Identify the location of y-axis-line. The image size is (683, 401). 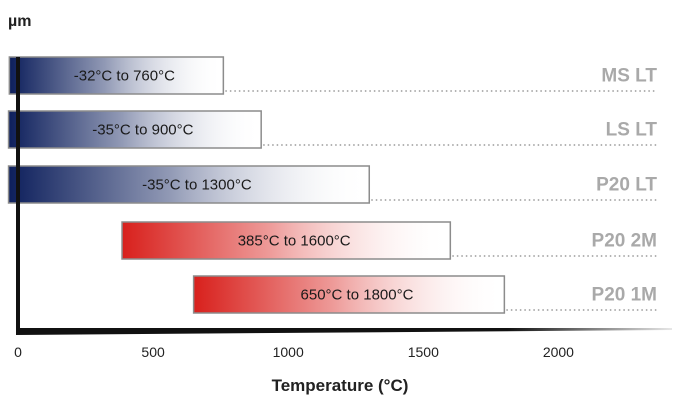
(18, 194).